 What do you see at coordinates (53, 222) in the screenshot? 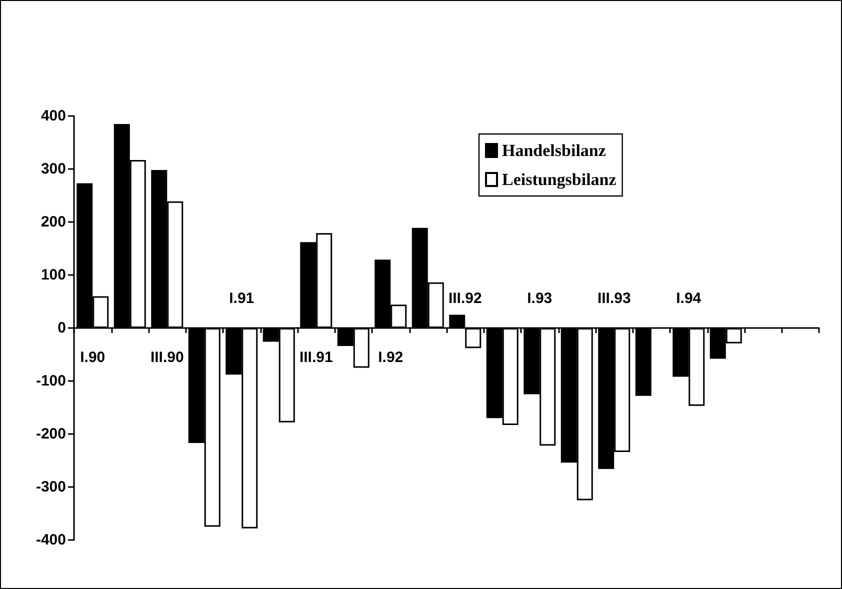
I see `y-tick-label: 200` at bounding box center [53, 222].